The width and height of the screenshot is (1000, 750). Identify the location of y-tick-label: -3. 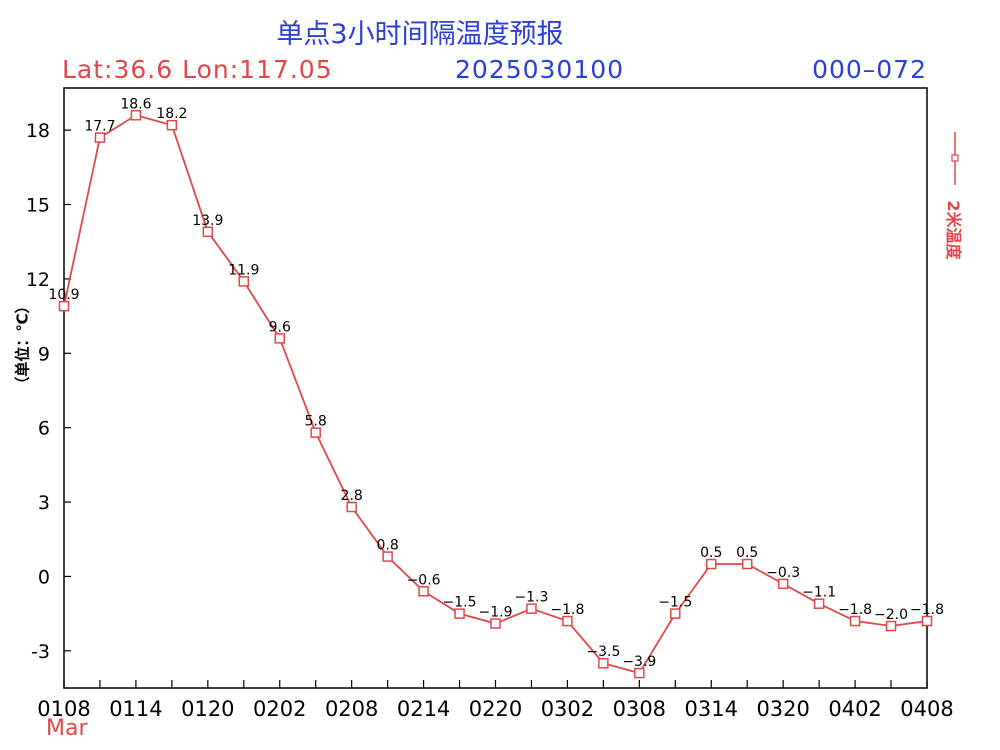
(40, 652).